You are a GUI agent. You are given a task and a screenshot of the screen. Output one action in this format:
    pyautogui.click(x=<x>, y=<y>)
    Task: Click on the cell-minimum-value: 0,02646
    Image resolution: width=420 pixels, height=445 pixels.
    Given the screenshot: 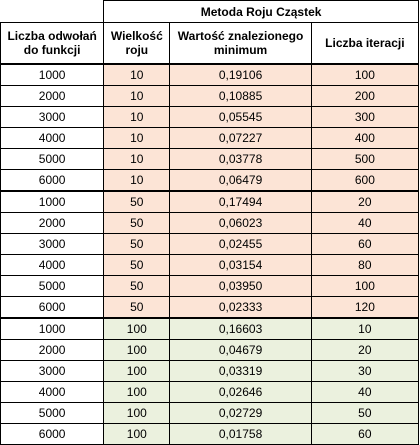 What is the action you would take?
    pyautogui.click(x=240, y=392)
    